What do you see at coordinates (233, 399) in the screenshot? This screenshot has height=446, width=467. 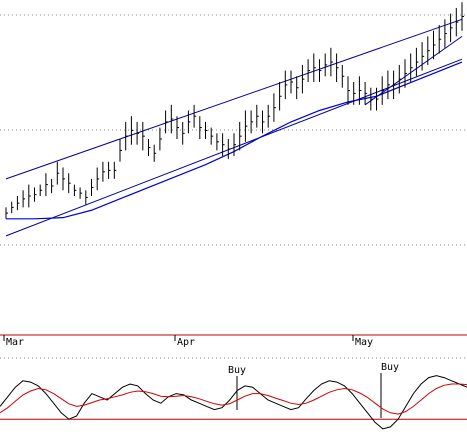 I see `oscillator-slow-line` at bounding box center [233, 399].